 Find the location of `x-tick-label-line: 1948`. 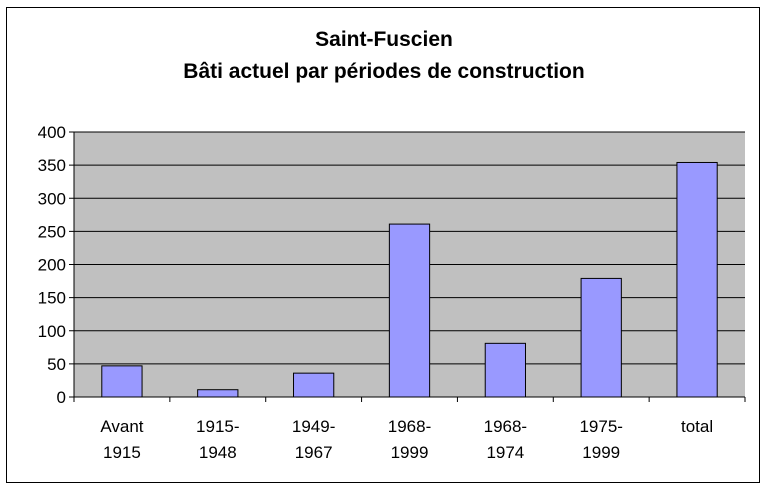

x-tick-label-line: 1948 is located at coordinates (218, 452).